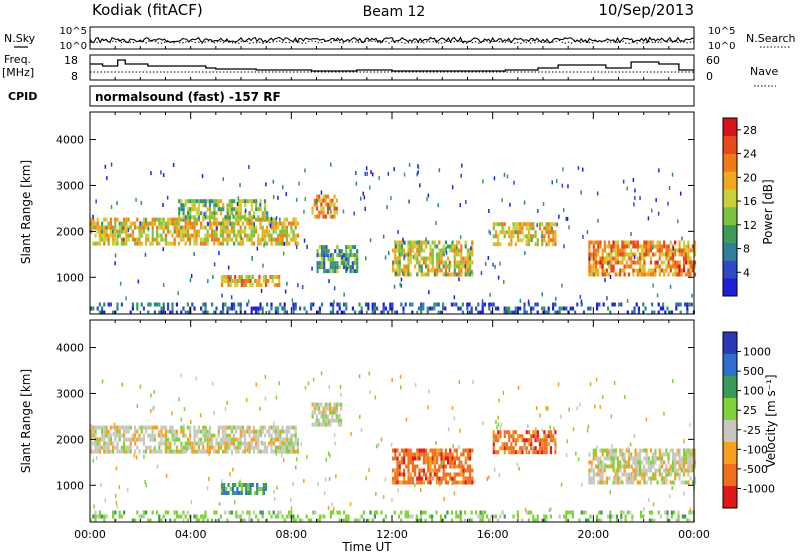 The width and height of the screenshot is (800, 554). Describe the element at coordinates (70, 140) in the screenshot. I see `y-tick-label: 4000` at that location.